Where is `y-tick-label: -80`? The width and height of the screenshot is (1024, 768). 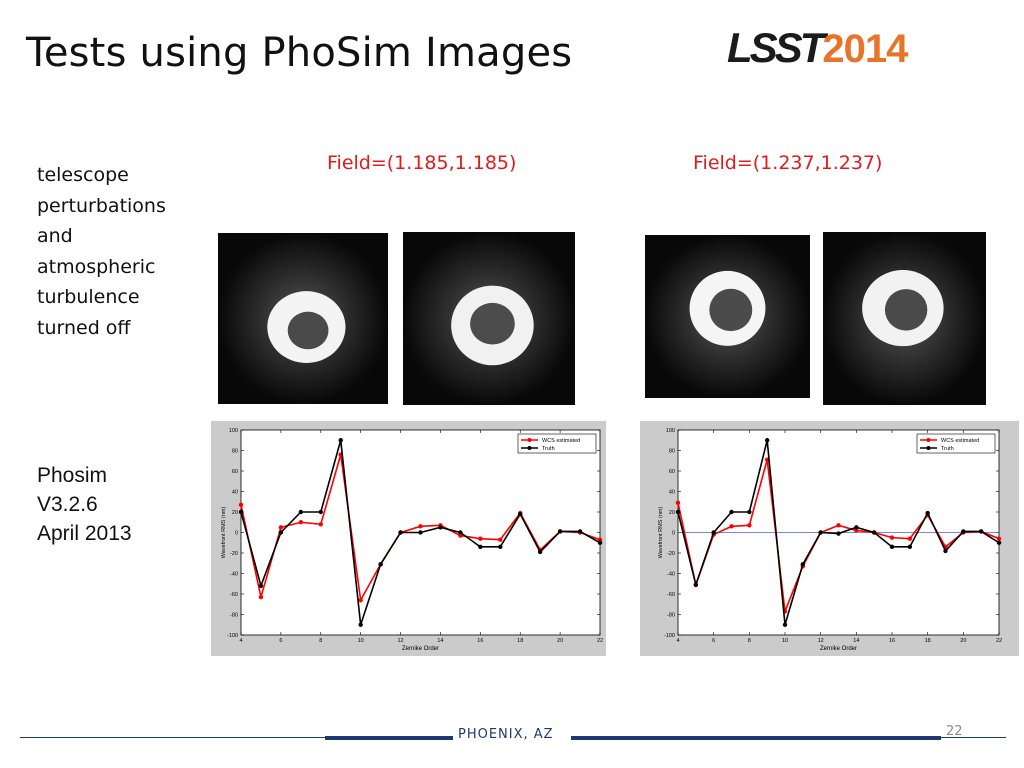 y-tick-label: -80 is located at coordinates (671, 616).